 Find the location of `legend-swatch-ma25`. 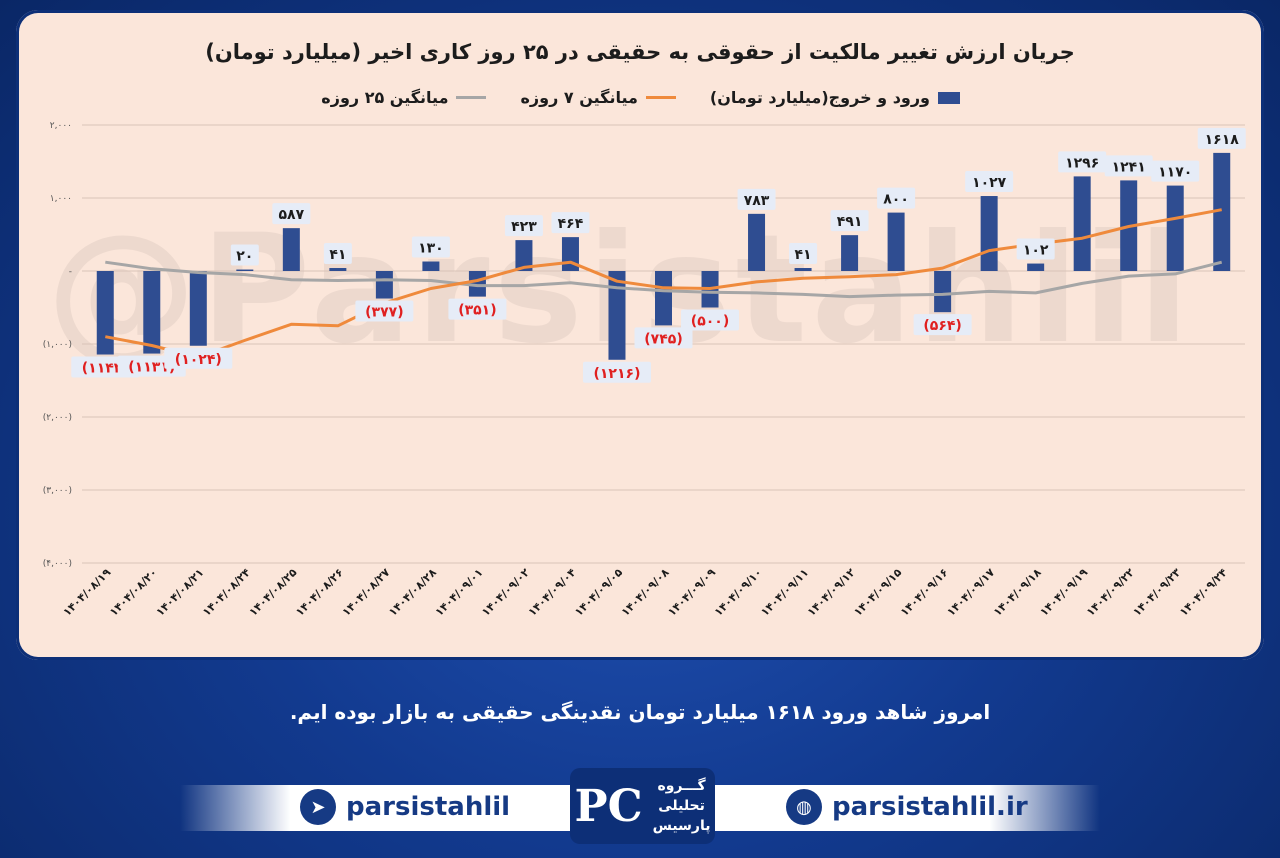

legend-swatch-ma25 is located at coordinates (471, 97).